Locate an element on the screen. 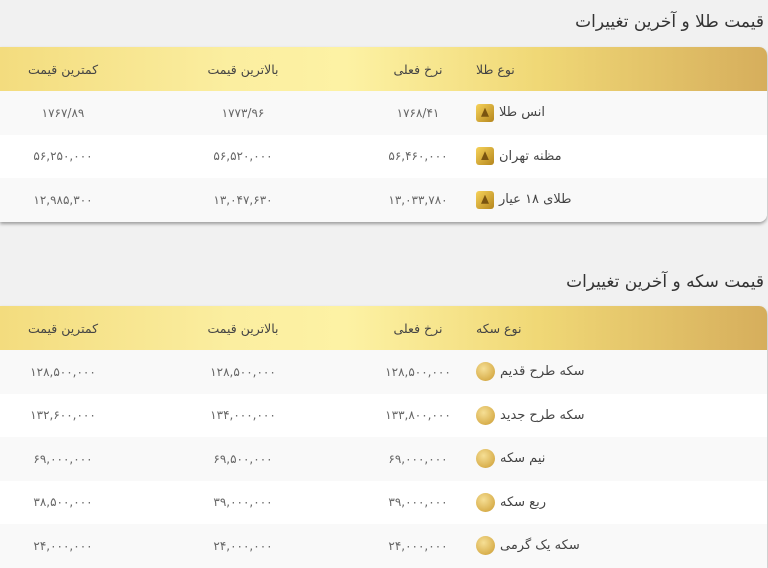 This screenshot has height=568, width=768. current-price: ۱۷۶۸/۴۱ is located at coordinates (418, 112).